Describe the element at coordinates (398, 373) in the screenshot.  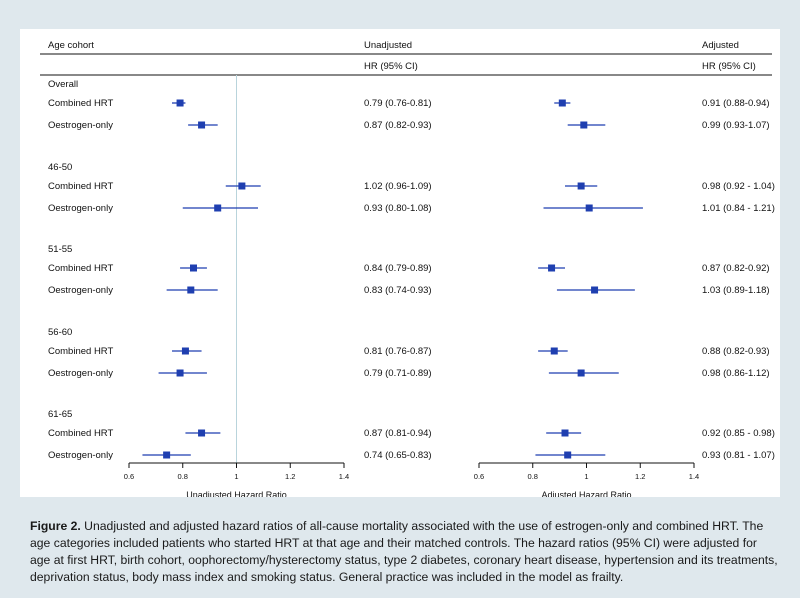
I see `hr-value: 0.79 (0.71-0.89)` at that location.